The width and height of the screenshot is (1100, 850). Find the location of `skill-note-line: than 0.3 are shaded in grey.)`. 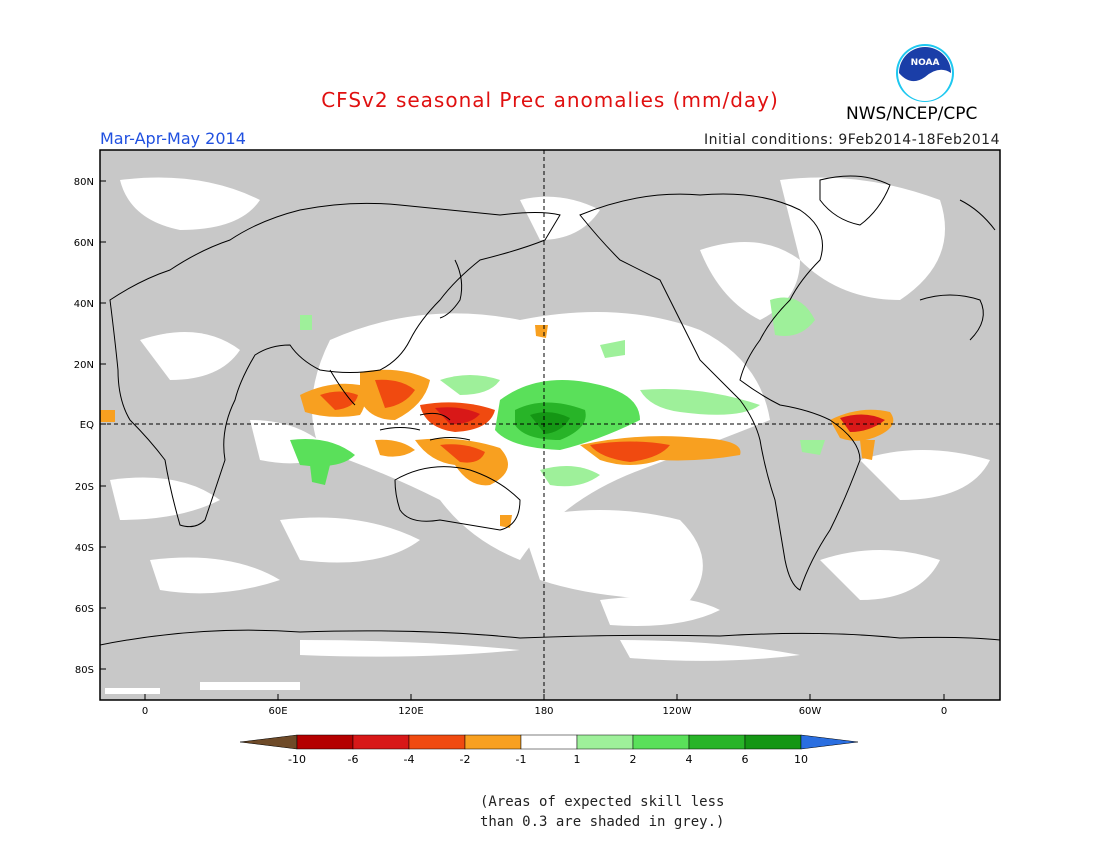

skill-note-line: than 0.3 are shaded in grey.) is located at coordinates (602, 822).